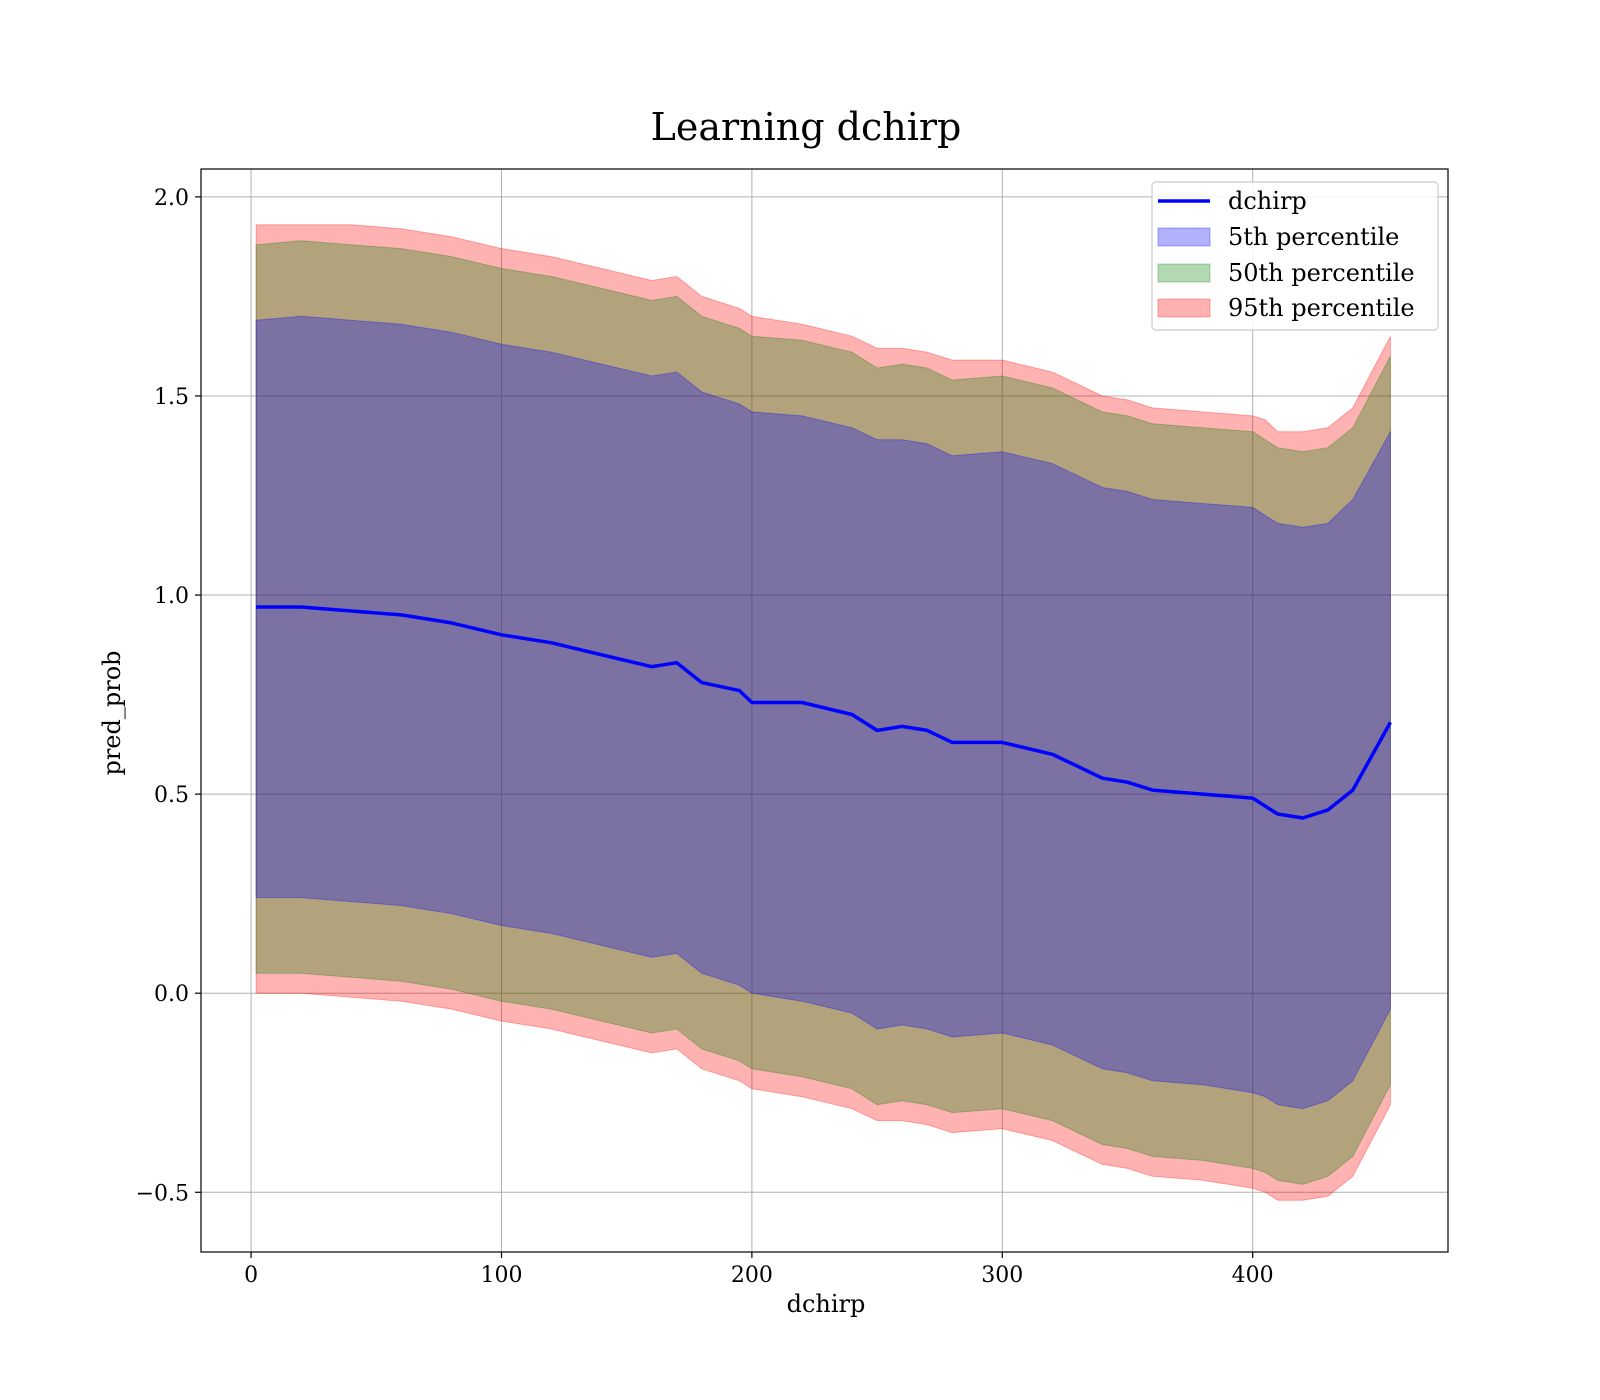 The image size is (1600, 1400). What do you see at coordinates (1321, 273) in the screenshot?
I see `legend-label-50th-percentile: 50th percentile` at bounding box center [1321, 273].